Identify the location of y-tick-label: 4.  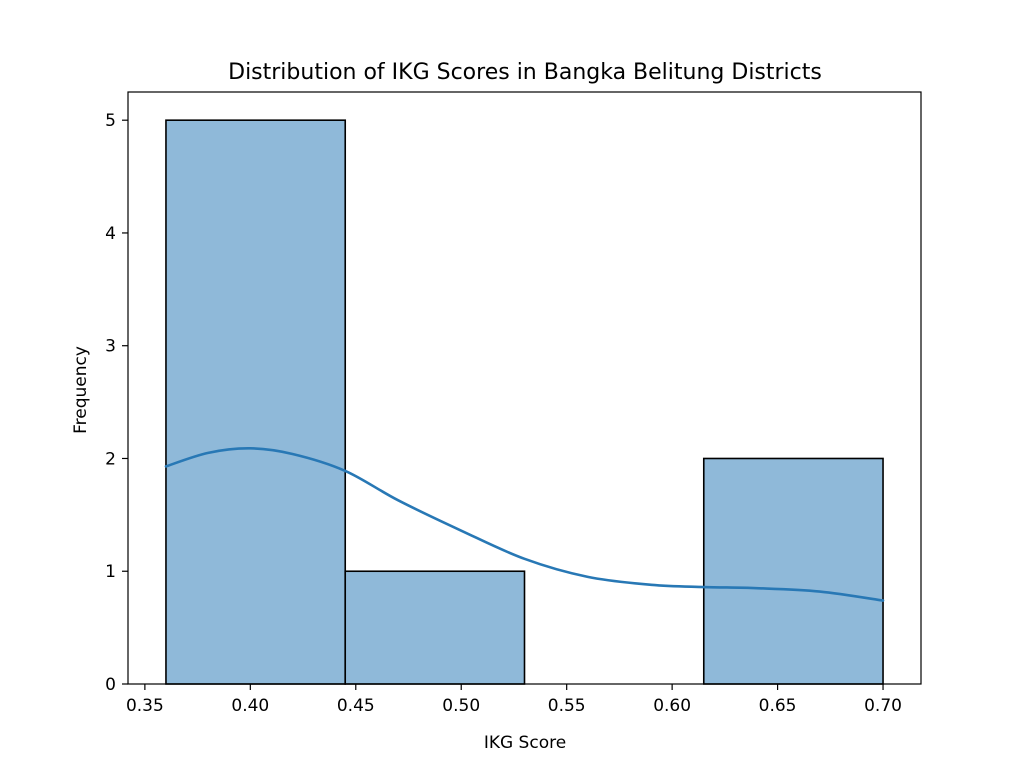
(110, 234).